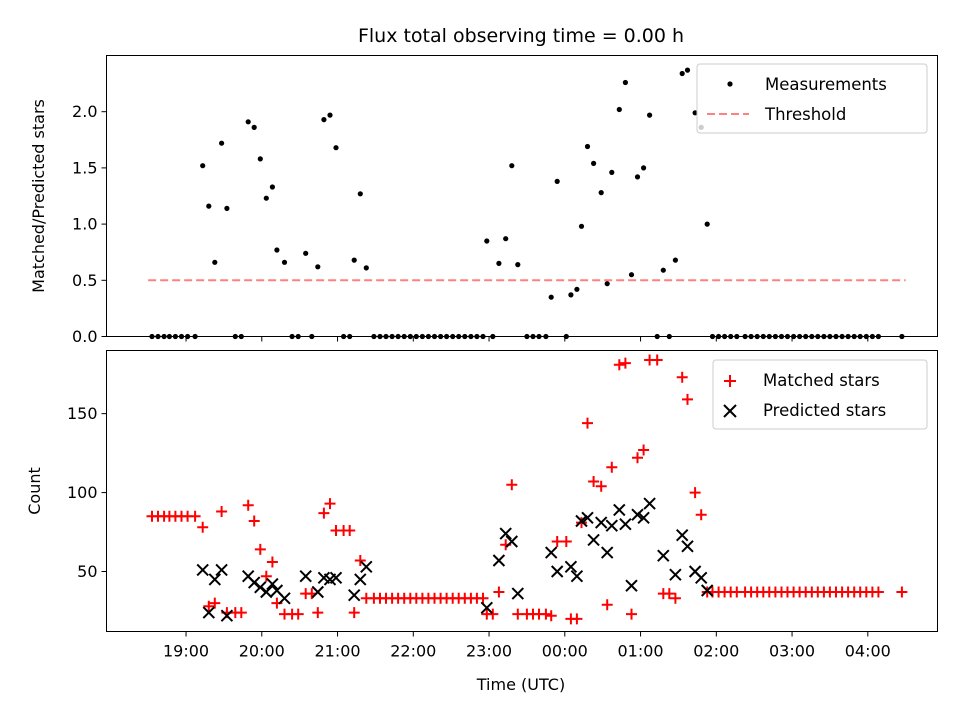 The width and height of the screenshot is (960, 720). Describe the element at coordinates (730, 381) in the screenshot. I see `legend-matched-marker` at that location.